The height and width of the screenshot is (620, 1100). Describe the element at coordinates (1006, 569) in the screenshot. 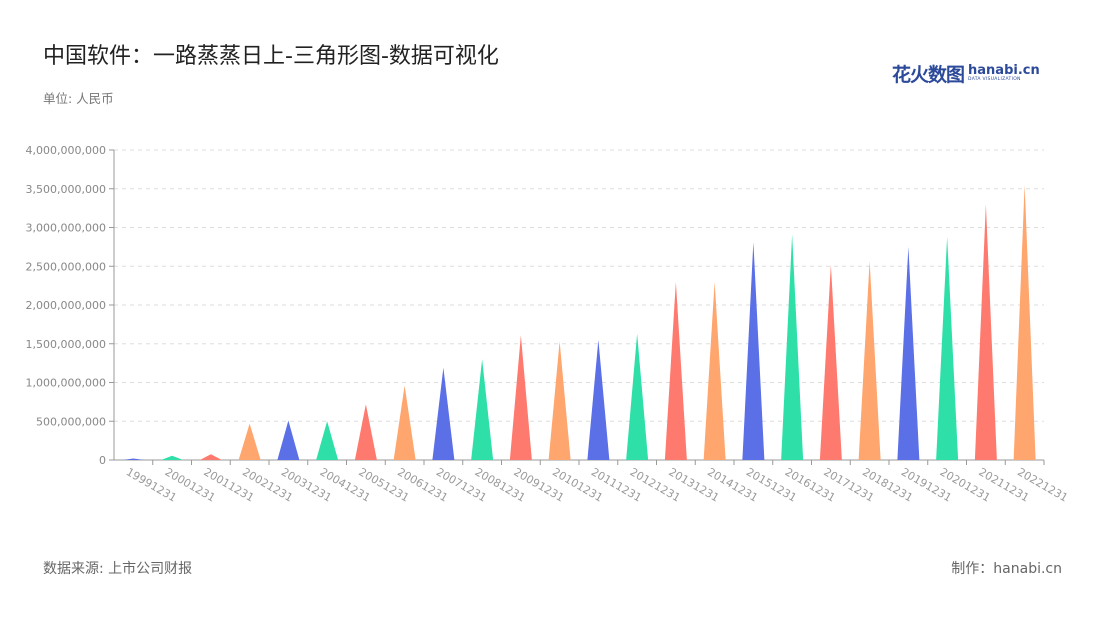

I see `maker-credit: 制作：hanabi.cn` at that location.